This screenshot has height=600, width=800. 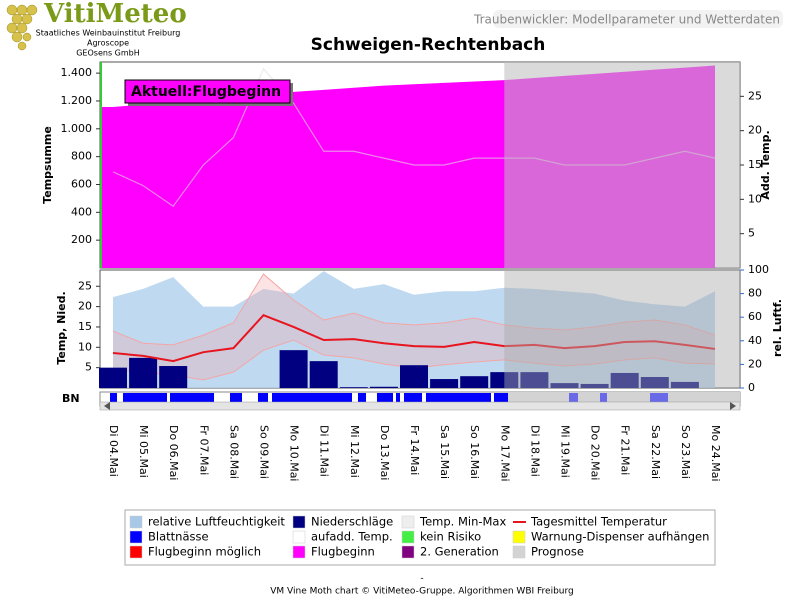 What do you see at coordinates (414, 450) in the screenshot?
I see `x-tick-label: Fr 14.Mai` at bounding box center [414, 450].